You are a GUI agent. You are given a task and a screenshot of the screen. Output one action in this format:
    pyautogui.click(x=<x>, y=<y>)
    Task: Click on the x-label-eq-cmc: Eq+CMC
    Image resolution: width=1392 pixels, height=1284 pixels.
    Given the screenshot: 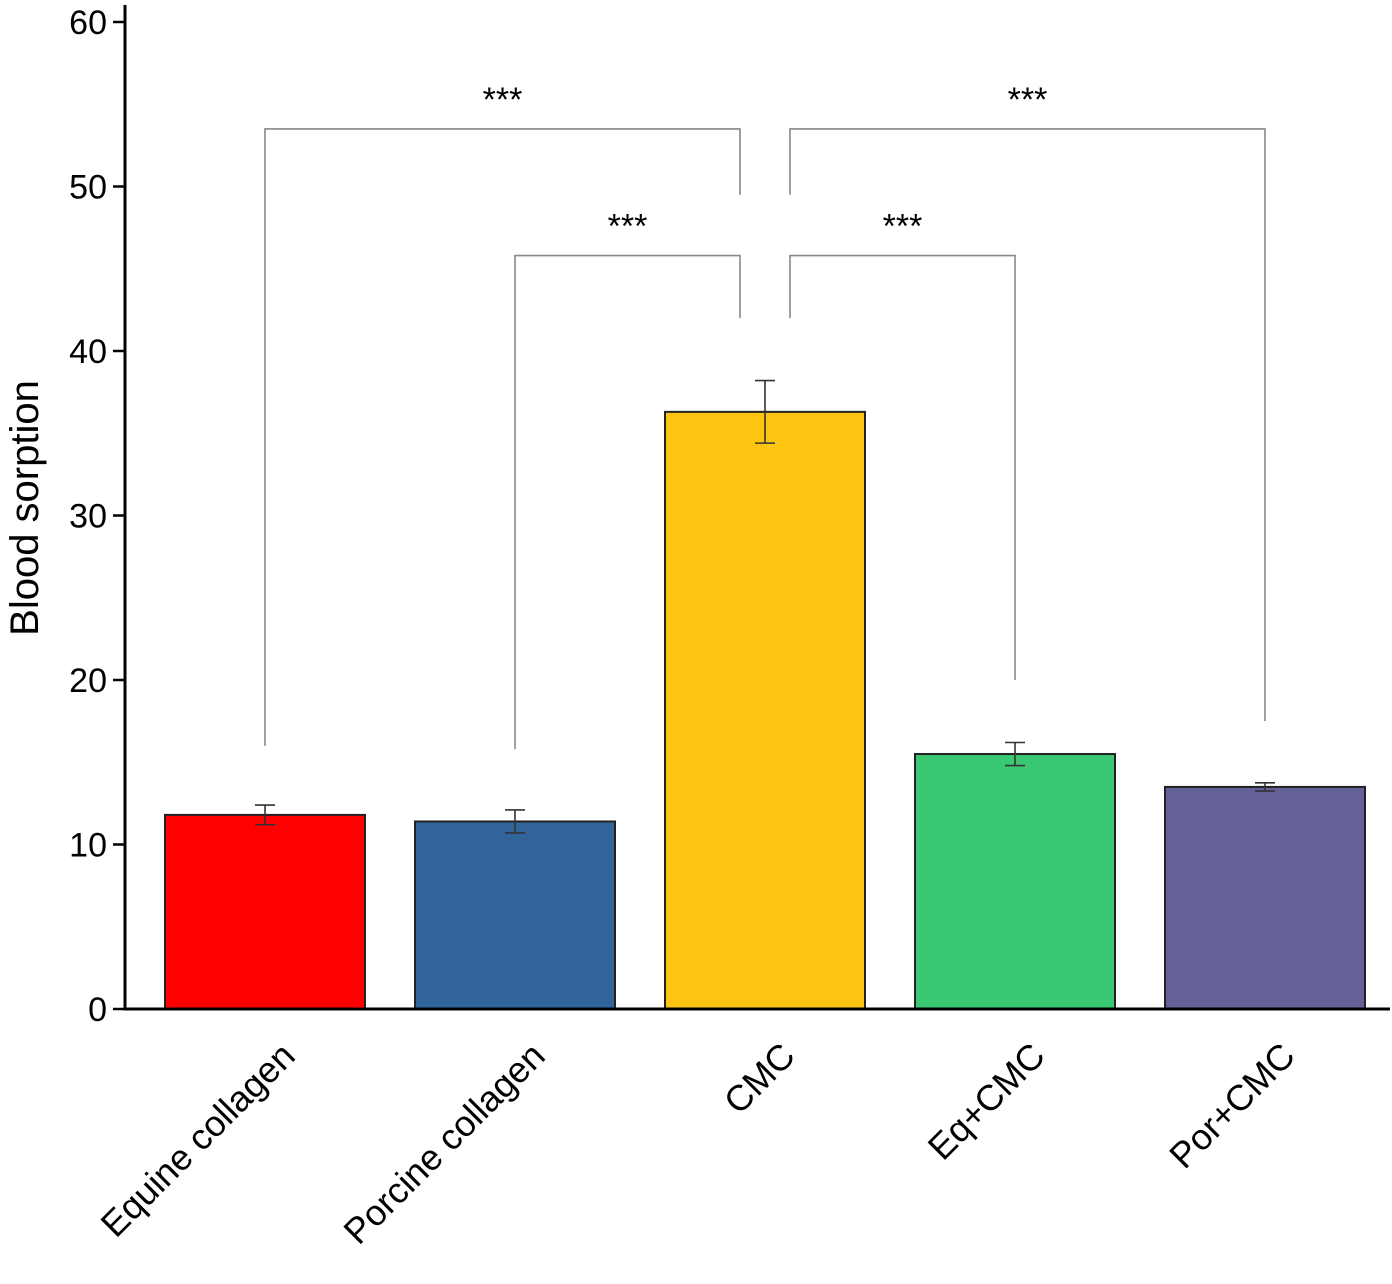 What is the action you would take?
    pyautogui.click(x=986, y=1101)
    